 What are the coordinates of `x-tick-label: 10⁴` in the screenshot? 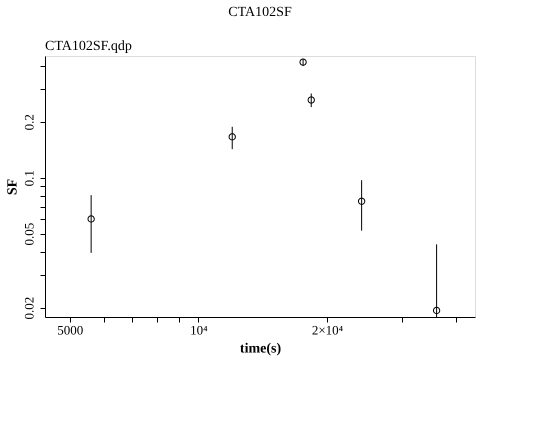 It's located at (199, 330).